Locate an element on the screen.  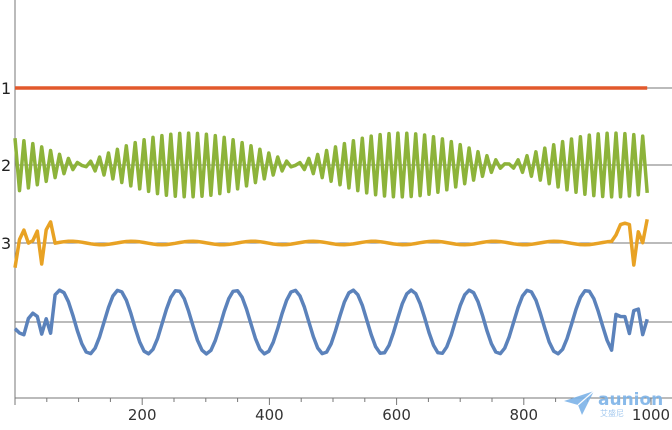
series-labels: 1 2 3 is located at coordinates (6, 166).